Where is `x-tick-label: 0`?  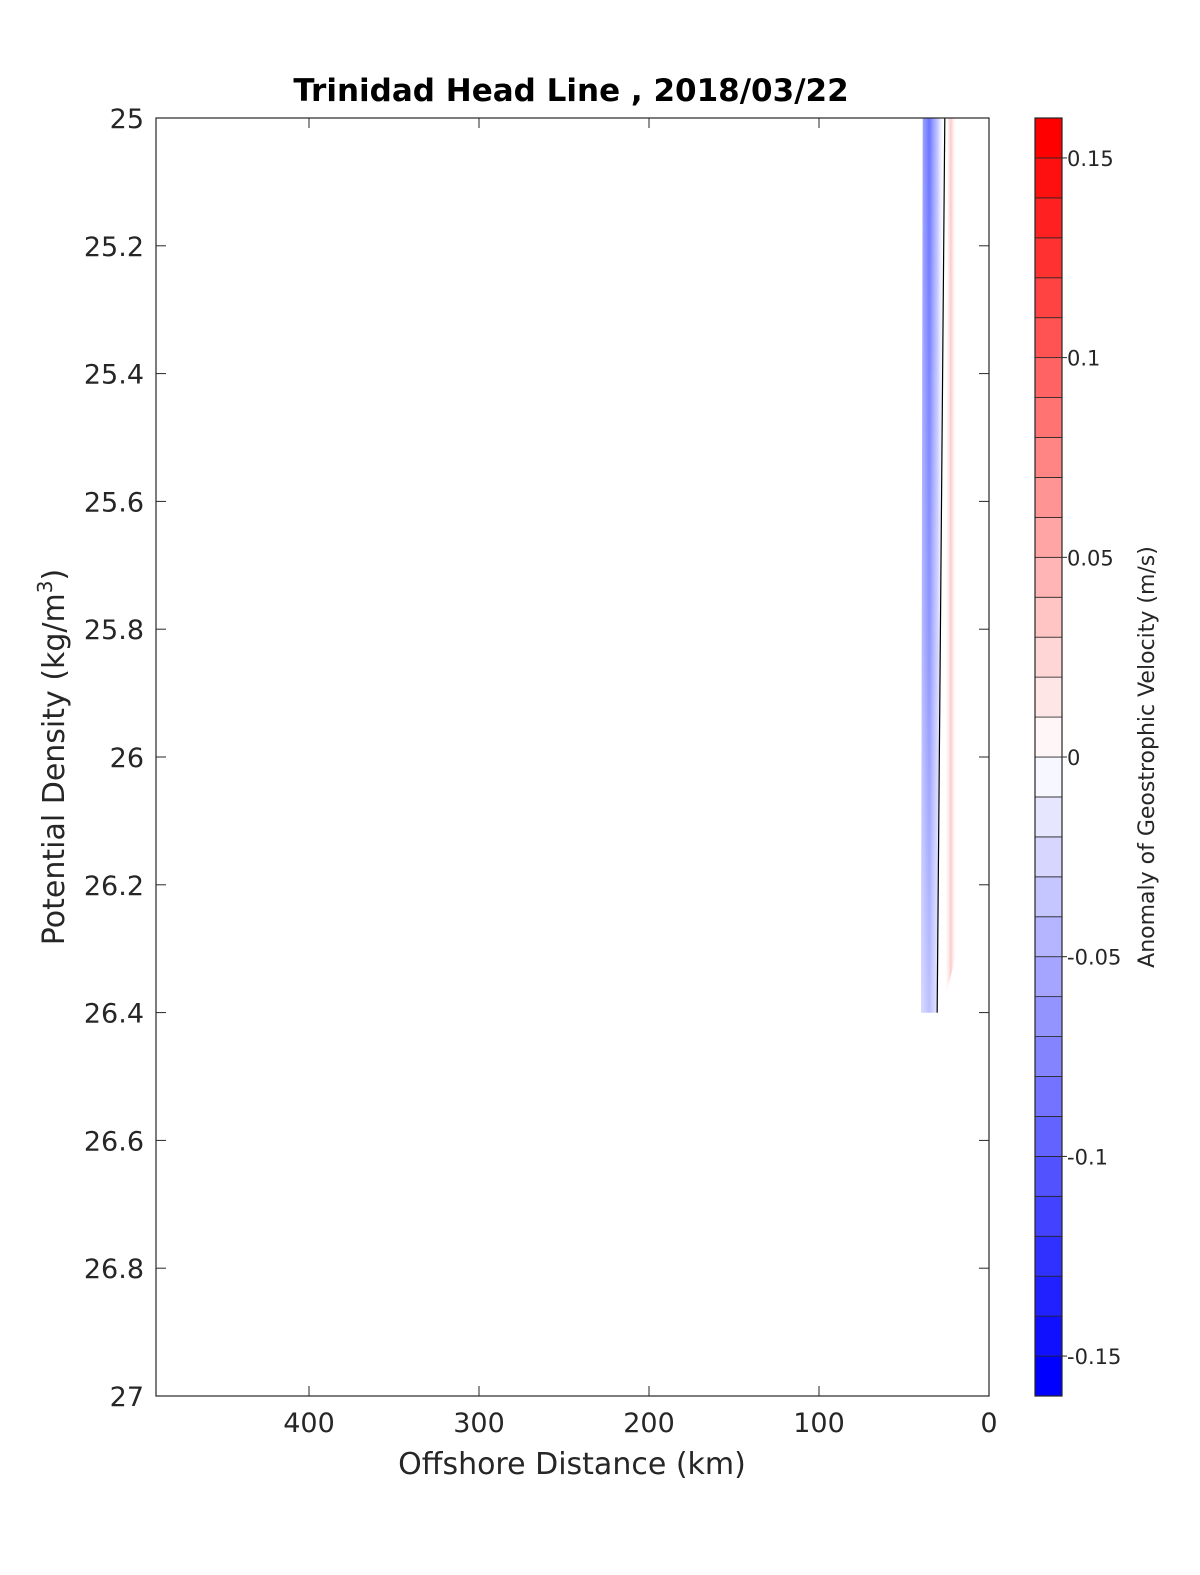
x-tick-label: 0 is located at coordinates (988, 1423).